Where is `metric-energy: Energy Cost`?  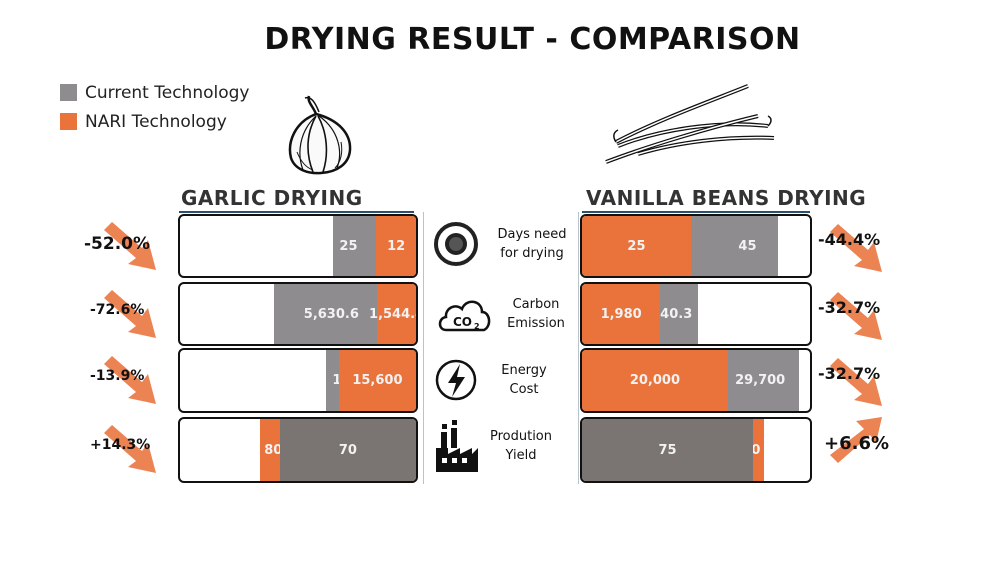
metric-energy: Energy Cost is located at coordinates (507, 380).